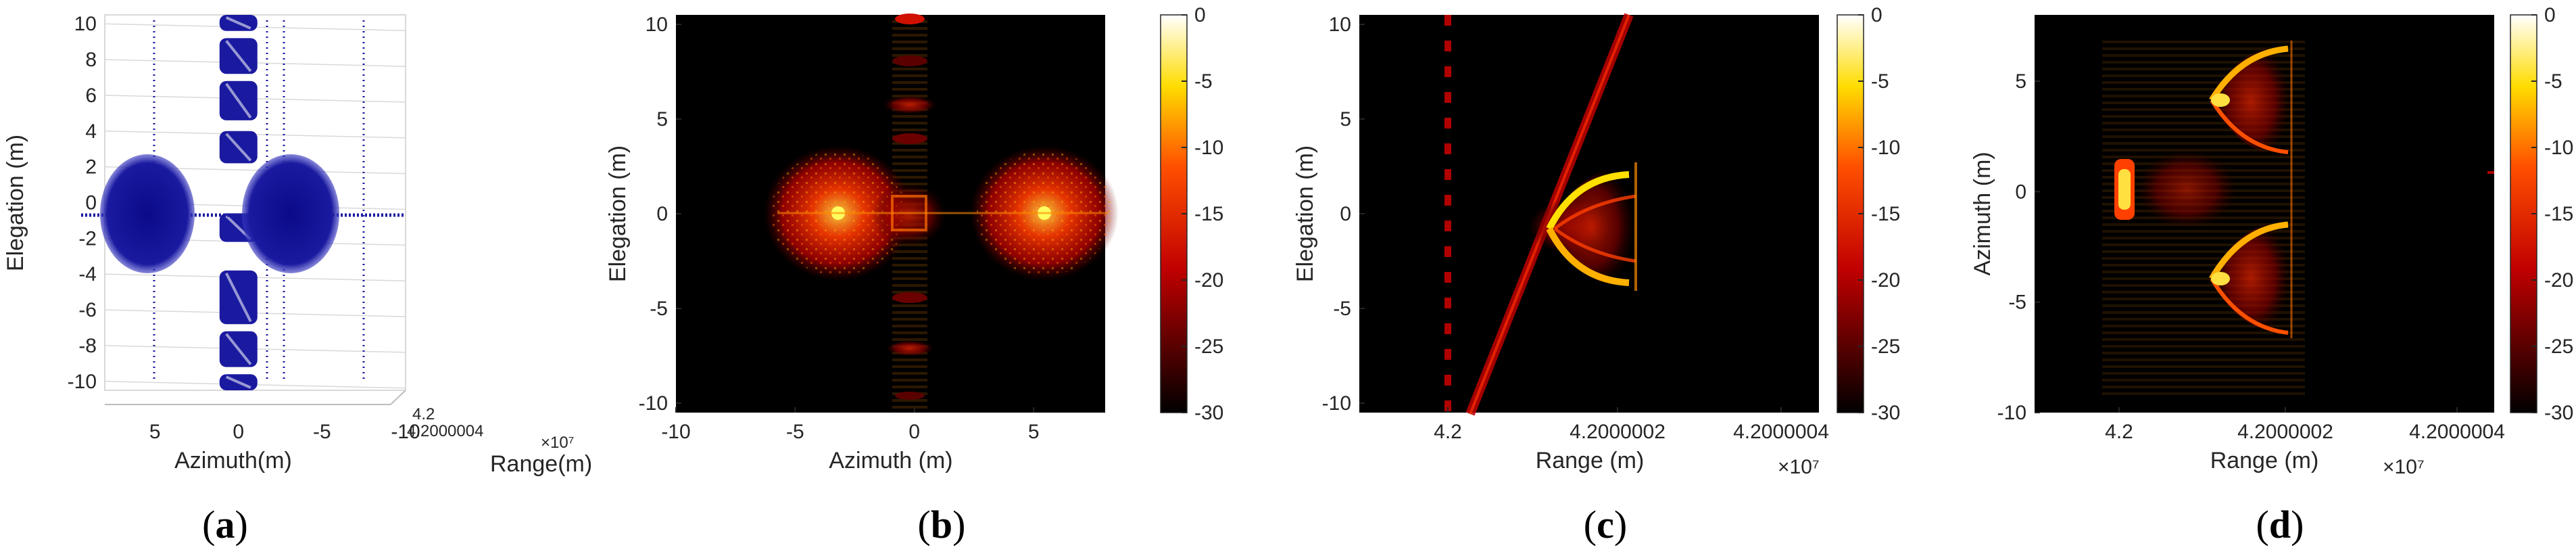 This screenshot has height=556, width=2576. Describe the element at coordinates (87, 310) in the screenshot. I see `panel-a-ytick-label: -6` at that location.